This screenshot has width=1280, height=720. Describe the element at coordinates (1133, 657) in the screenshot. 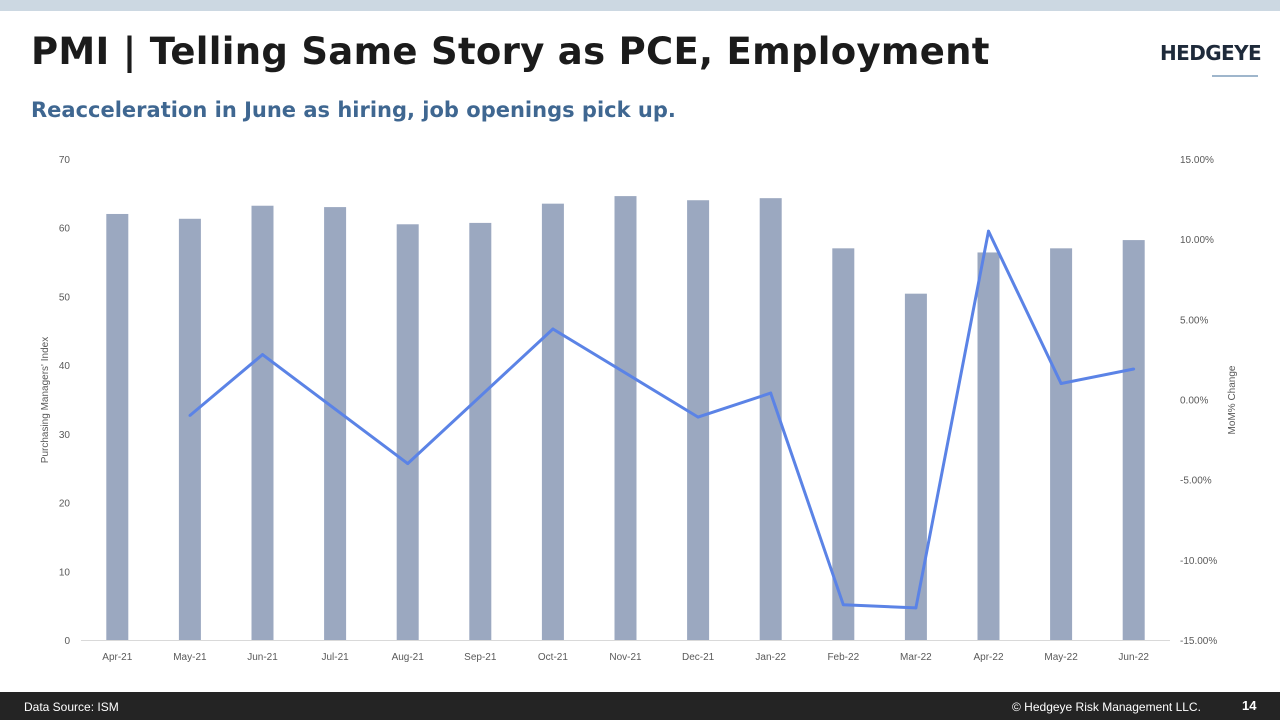

I see `x-tick-label: Jun-22` at that location.